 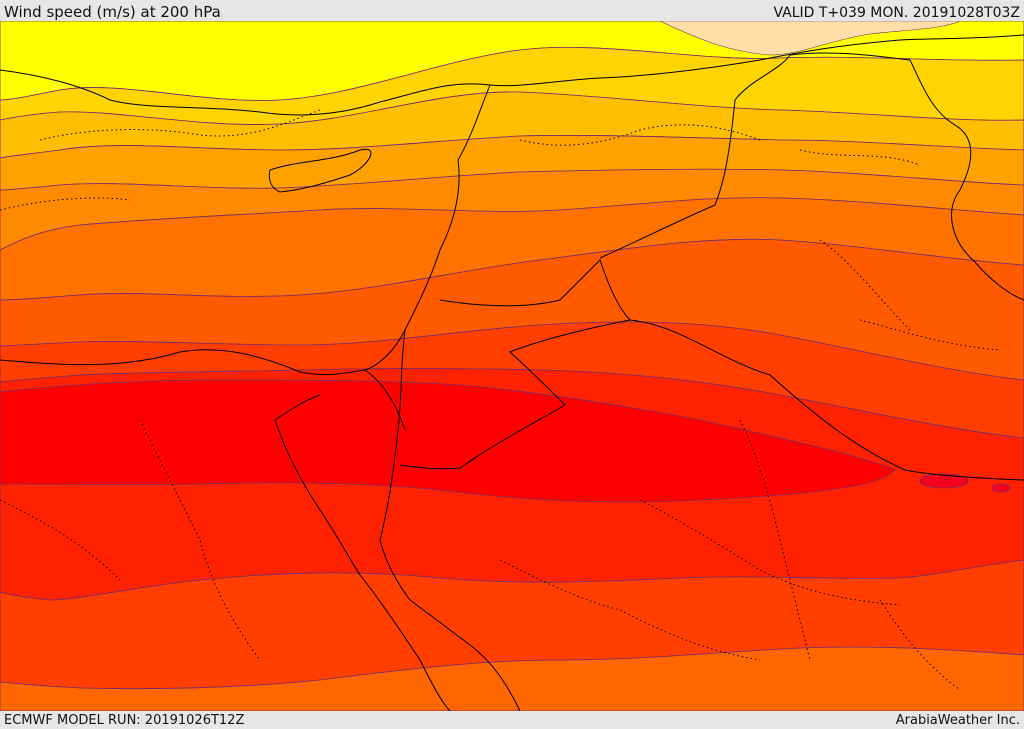 I want to click on coastline-sinai, so click(x=340, y=400).